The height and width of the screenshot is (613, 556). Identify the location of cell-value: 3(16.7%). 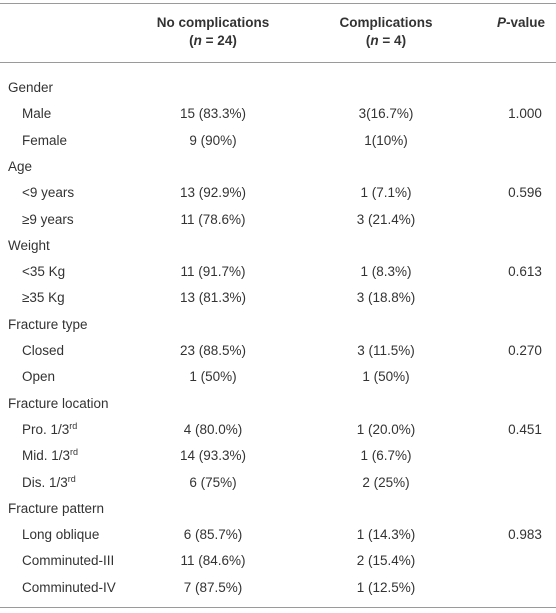
(386, 114).